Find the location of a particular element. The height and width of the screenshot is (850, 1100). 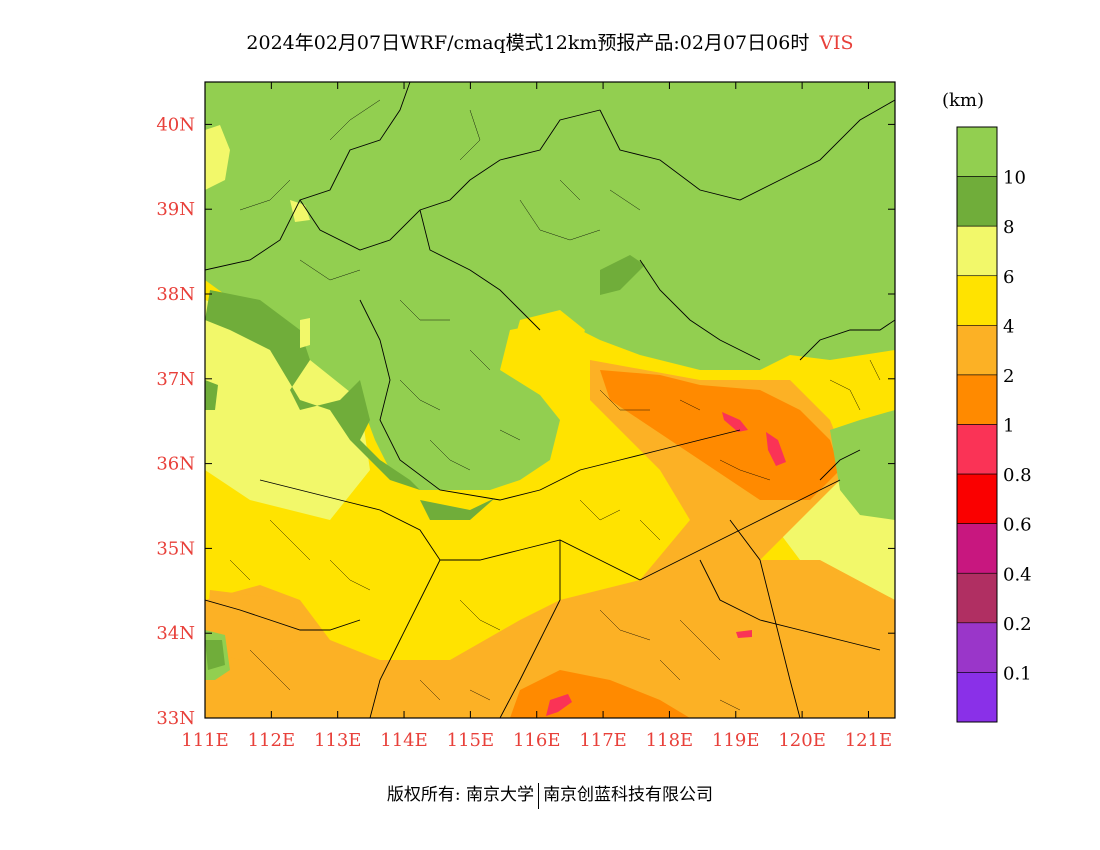

legend-label: 8 is located at coordinates (1008, 227).